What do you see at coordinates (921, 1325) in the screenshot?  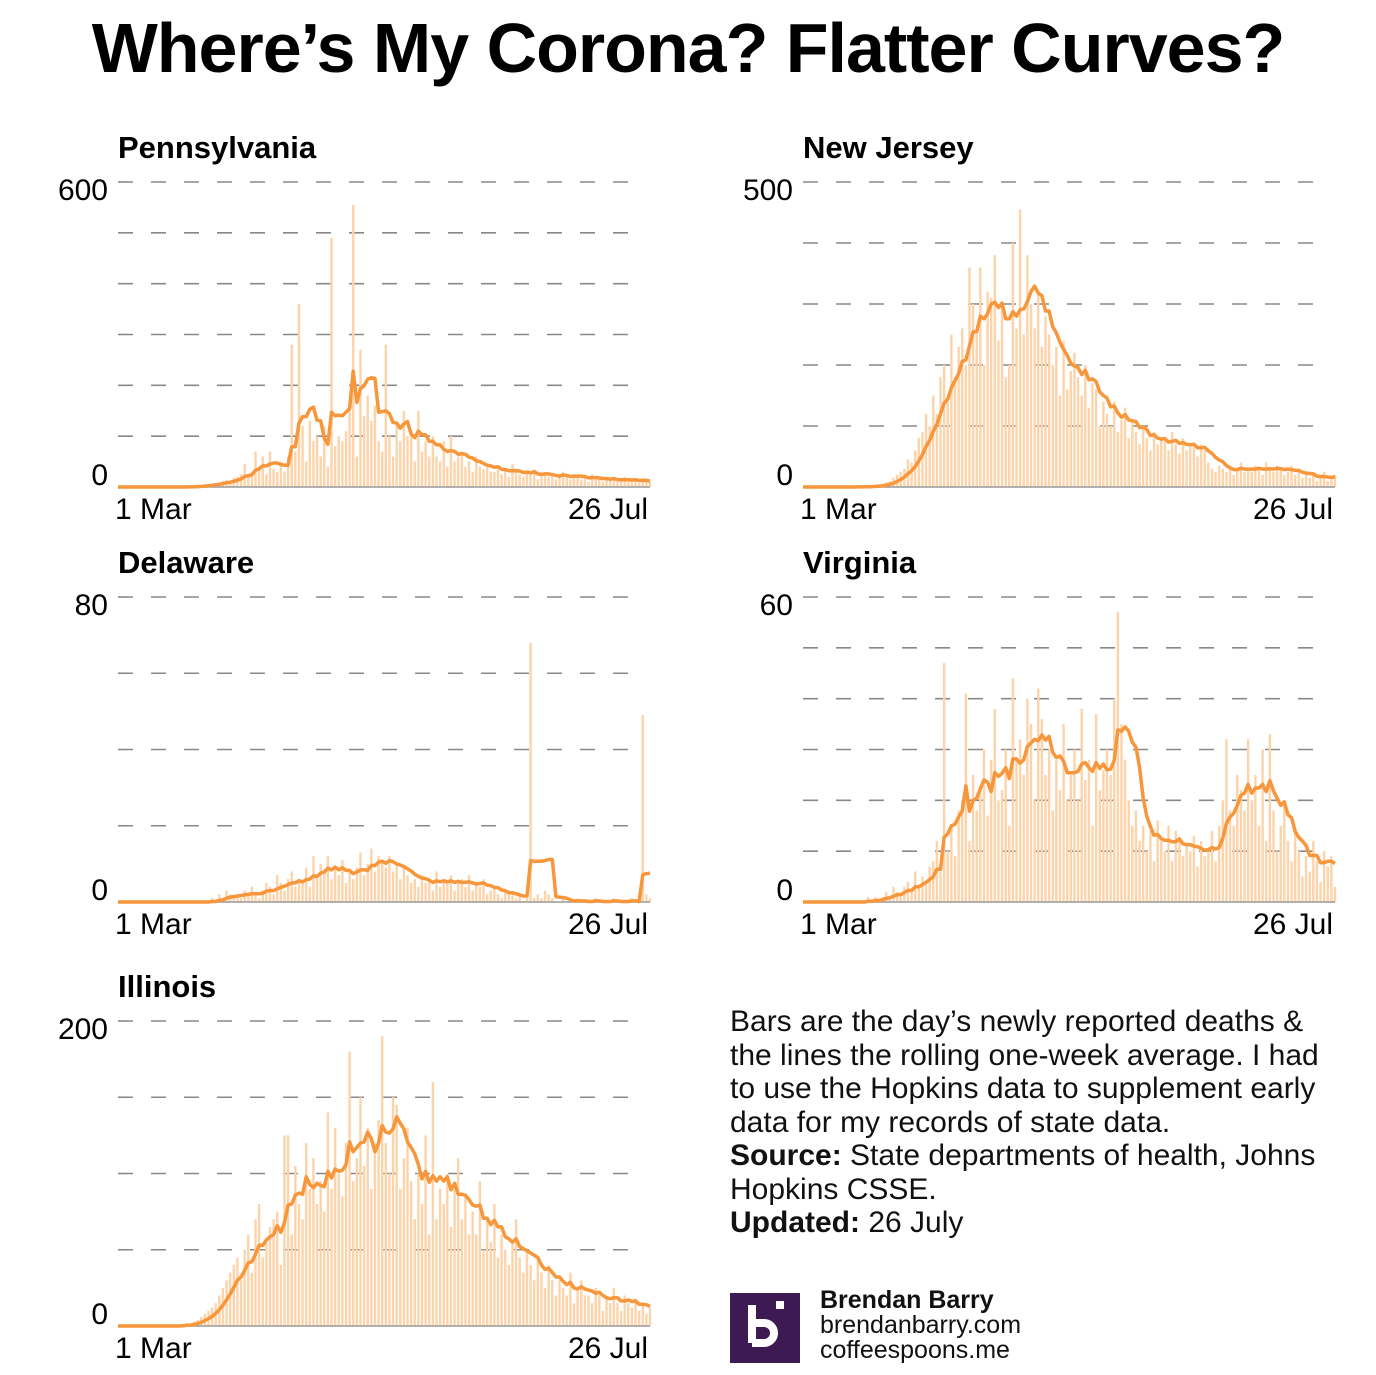 I see `brand-site-1: brendanbarry.com` at bounding box center [921, 1325].